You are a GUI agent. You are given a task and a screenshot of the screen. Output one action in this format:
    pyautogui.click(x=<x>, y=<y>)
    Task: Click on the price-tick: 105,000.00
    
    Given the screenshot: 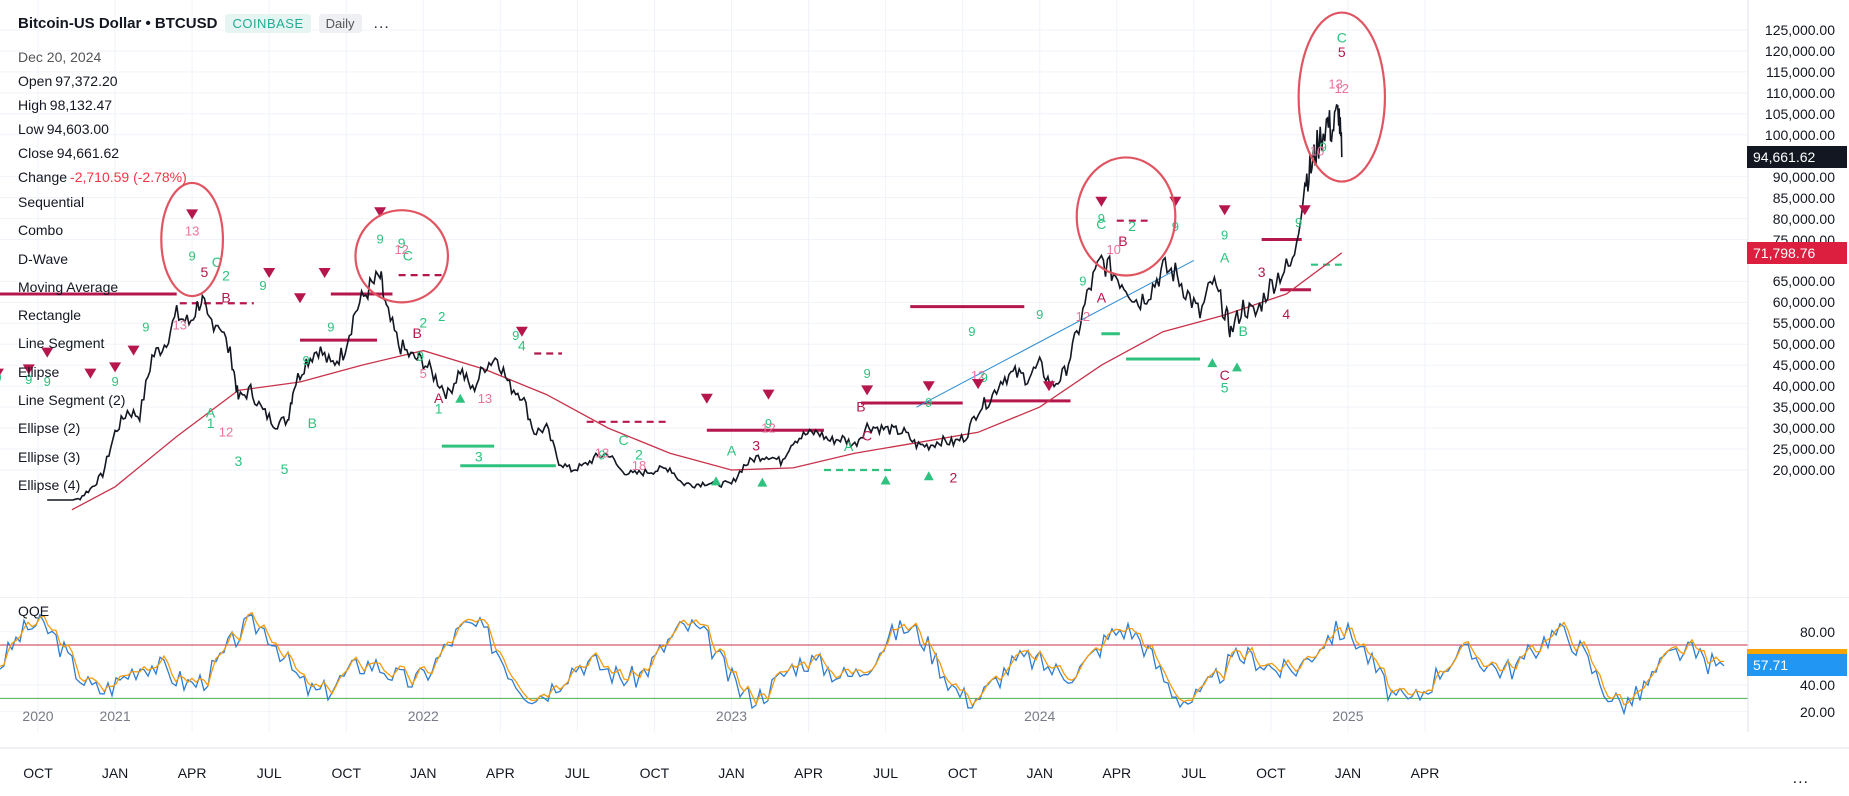 What is the action you would take?
    pyautogui.click(x=1799, y=113)
    